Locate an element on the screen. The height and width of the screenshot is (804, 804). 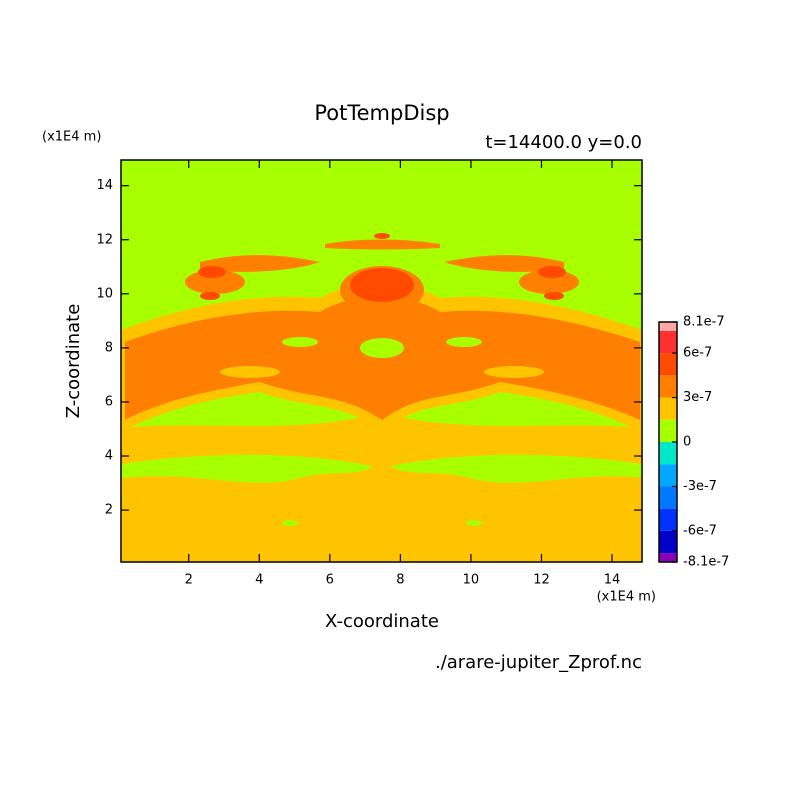
chart-subtitle: t=14400.0 y=0.0 is located at coordinates (563, 142).